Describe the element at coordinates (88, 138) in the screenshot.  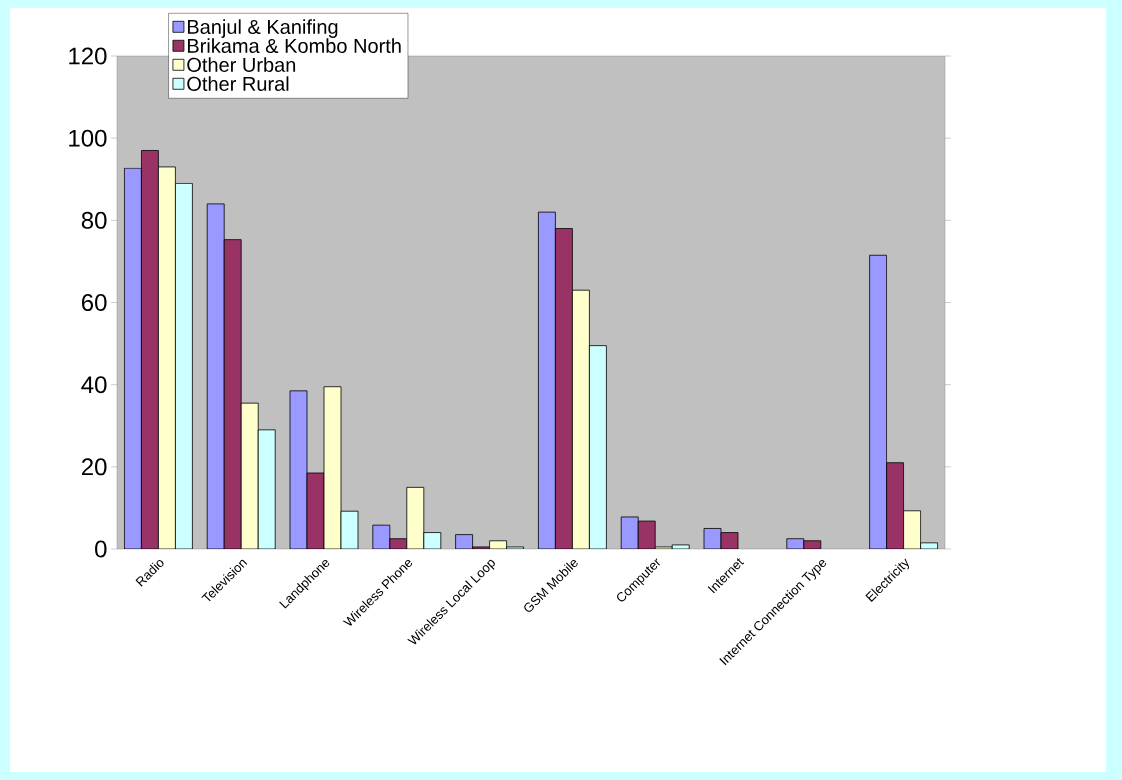
I see `y-tick-label: 100` at that location.